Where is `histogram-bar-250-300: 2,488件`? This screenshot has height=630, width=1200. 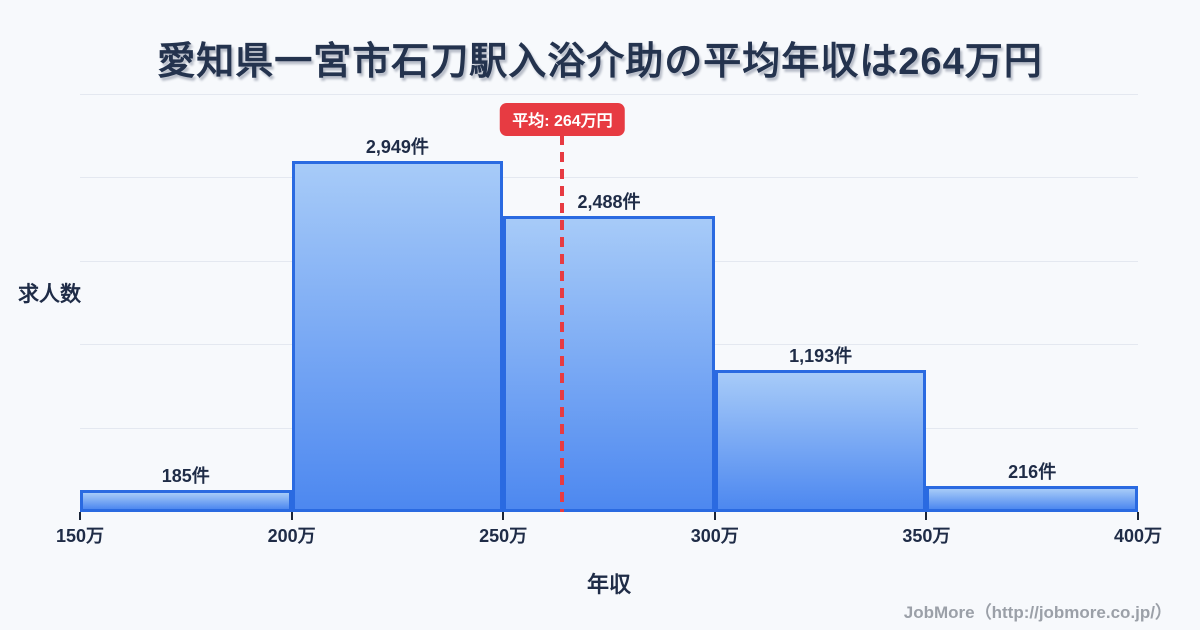
histogram-bar-250-300: 2,488件 is located at coordinates (609, 352).